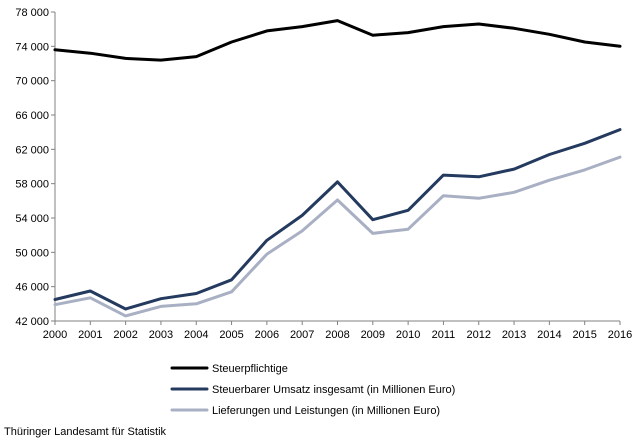 This screenshot has width=644, height=444. What do you see at coordinates (32, 322) in the screenshot?
I see `y-tick-label: 42 000` at bounding box center [32, 322].